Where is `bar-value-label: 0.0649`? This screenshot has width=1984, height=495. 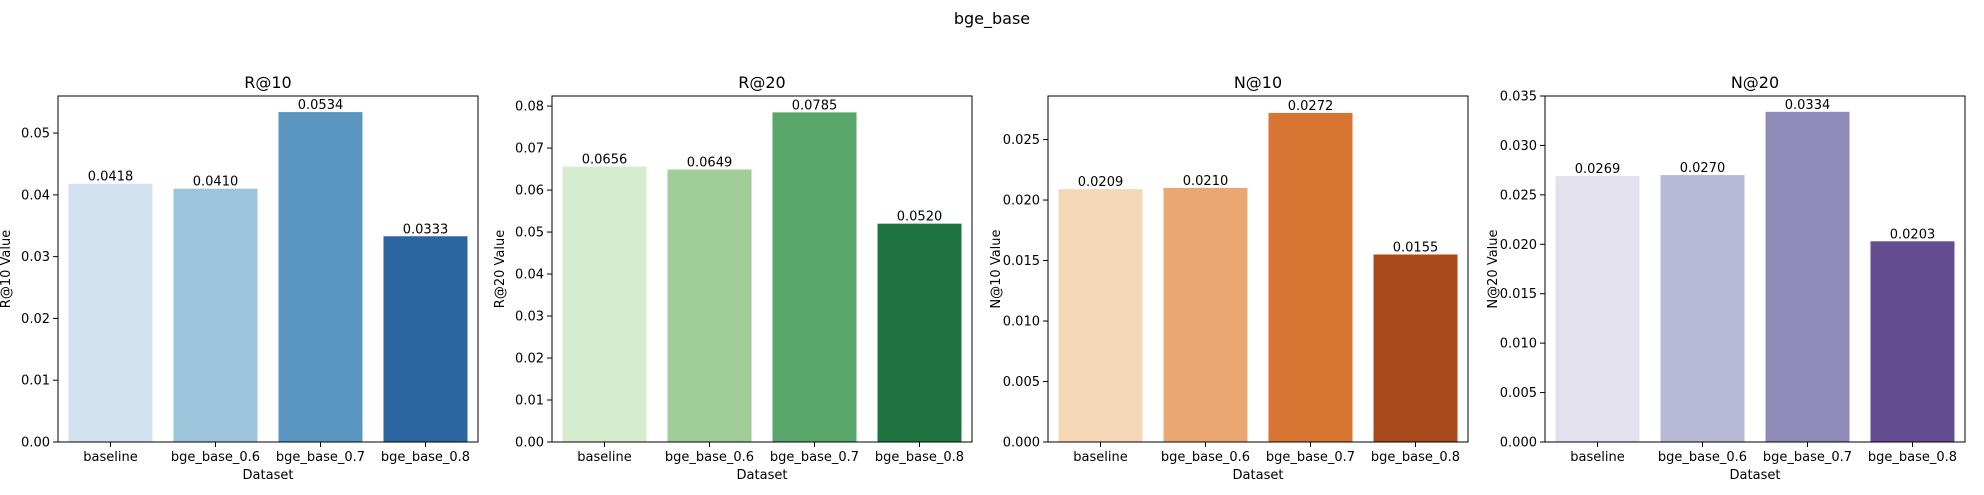
bar-value-label: 0.0649 is located at coordinates (710, 162).